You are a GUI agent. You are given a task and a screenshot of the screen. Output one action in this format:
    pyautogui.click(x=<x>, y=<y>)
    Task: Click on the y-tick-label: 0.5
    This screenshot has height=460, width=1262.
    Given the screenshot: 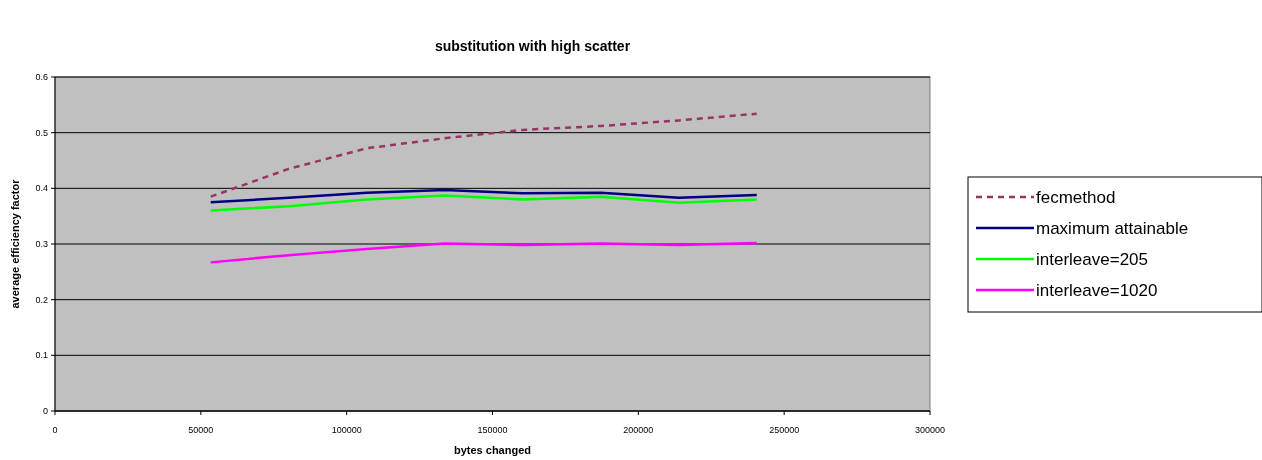 What is the action you would take?
    pyautogui.click(x=41, y=132)
    